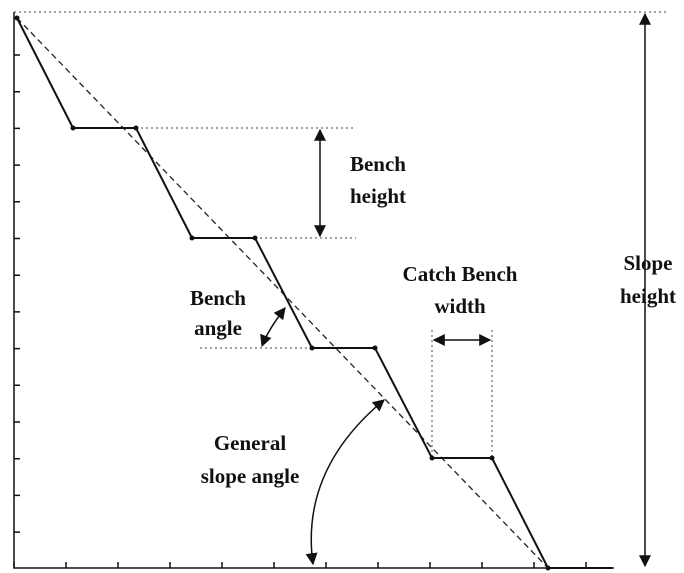  I want to click on label: Slope, so click(647, 263).